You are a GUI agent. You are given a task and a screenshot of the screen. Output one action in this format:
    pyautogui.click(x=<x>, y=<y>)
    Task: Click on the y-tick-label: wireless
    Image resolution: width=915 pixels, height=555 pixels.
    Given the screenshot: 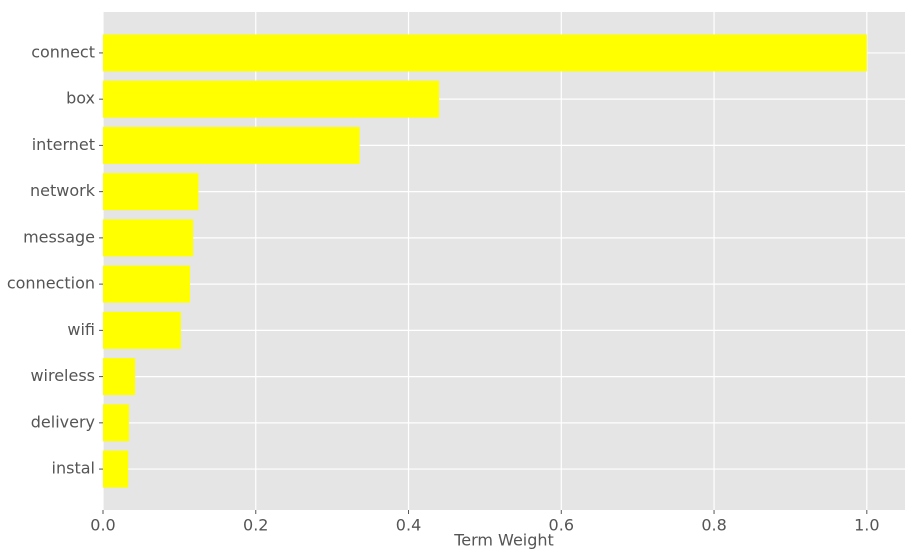 What is the action you would take?
    pyautogui.click(x=62, y=375)
    